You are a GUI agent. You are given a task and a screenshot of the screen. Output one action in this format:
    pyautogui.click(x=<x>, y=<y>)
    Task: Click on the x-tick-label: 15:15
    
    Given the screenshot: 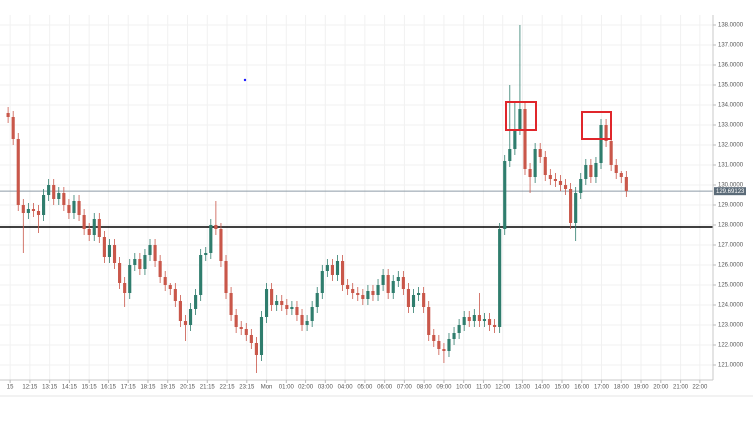 What is the action you would take?
    pyautogui.click(x=90, y=388)
    